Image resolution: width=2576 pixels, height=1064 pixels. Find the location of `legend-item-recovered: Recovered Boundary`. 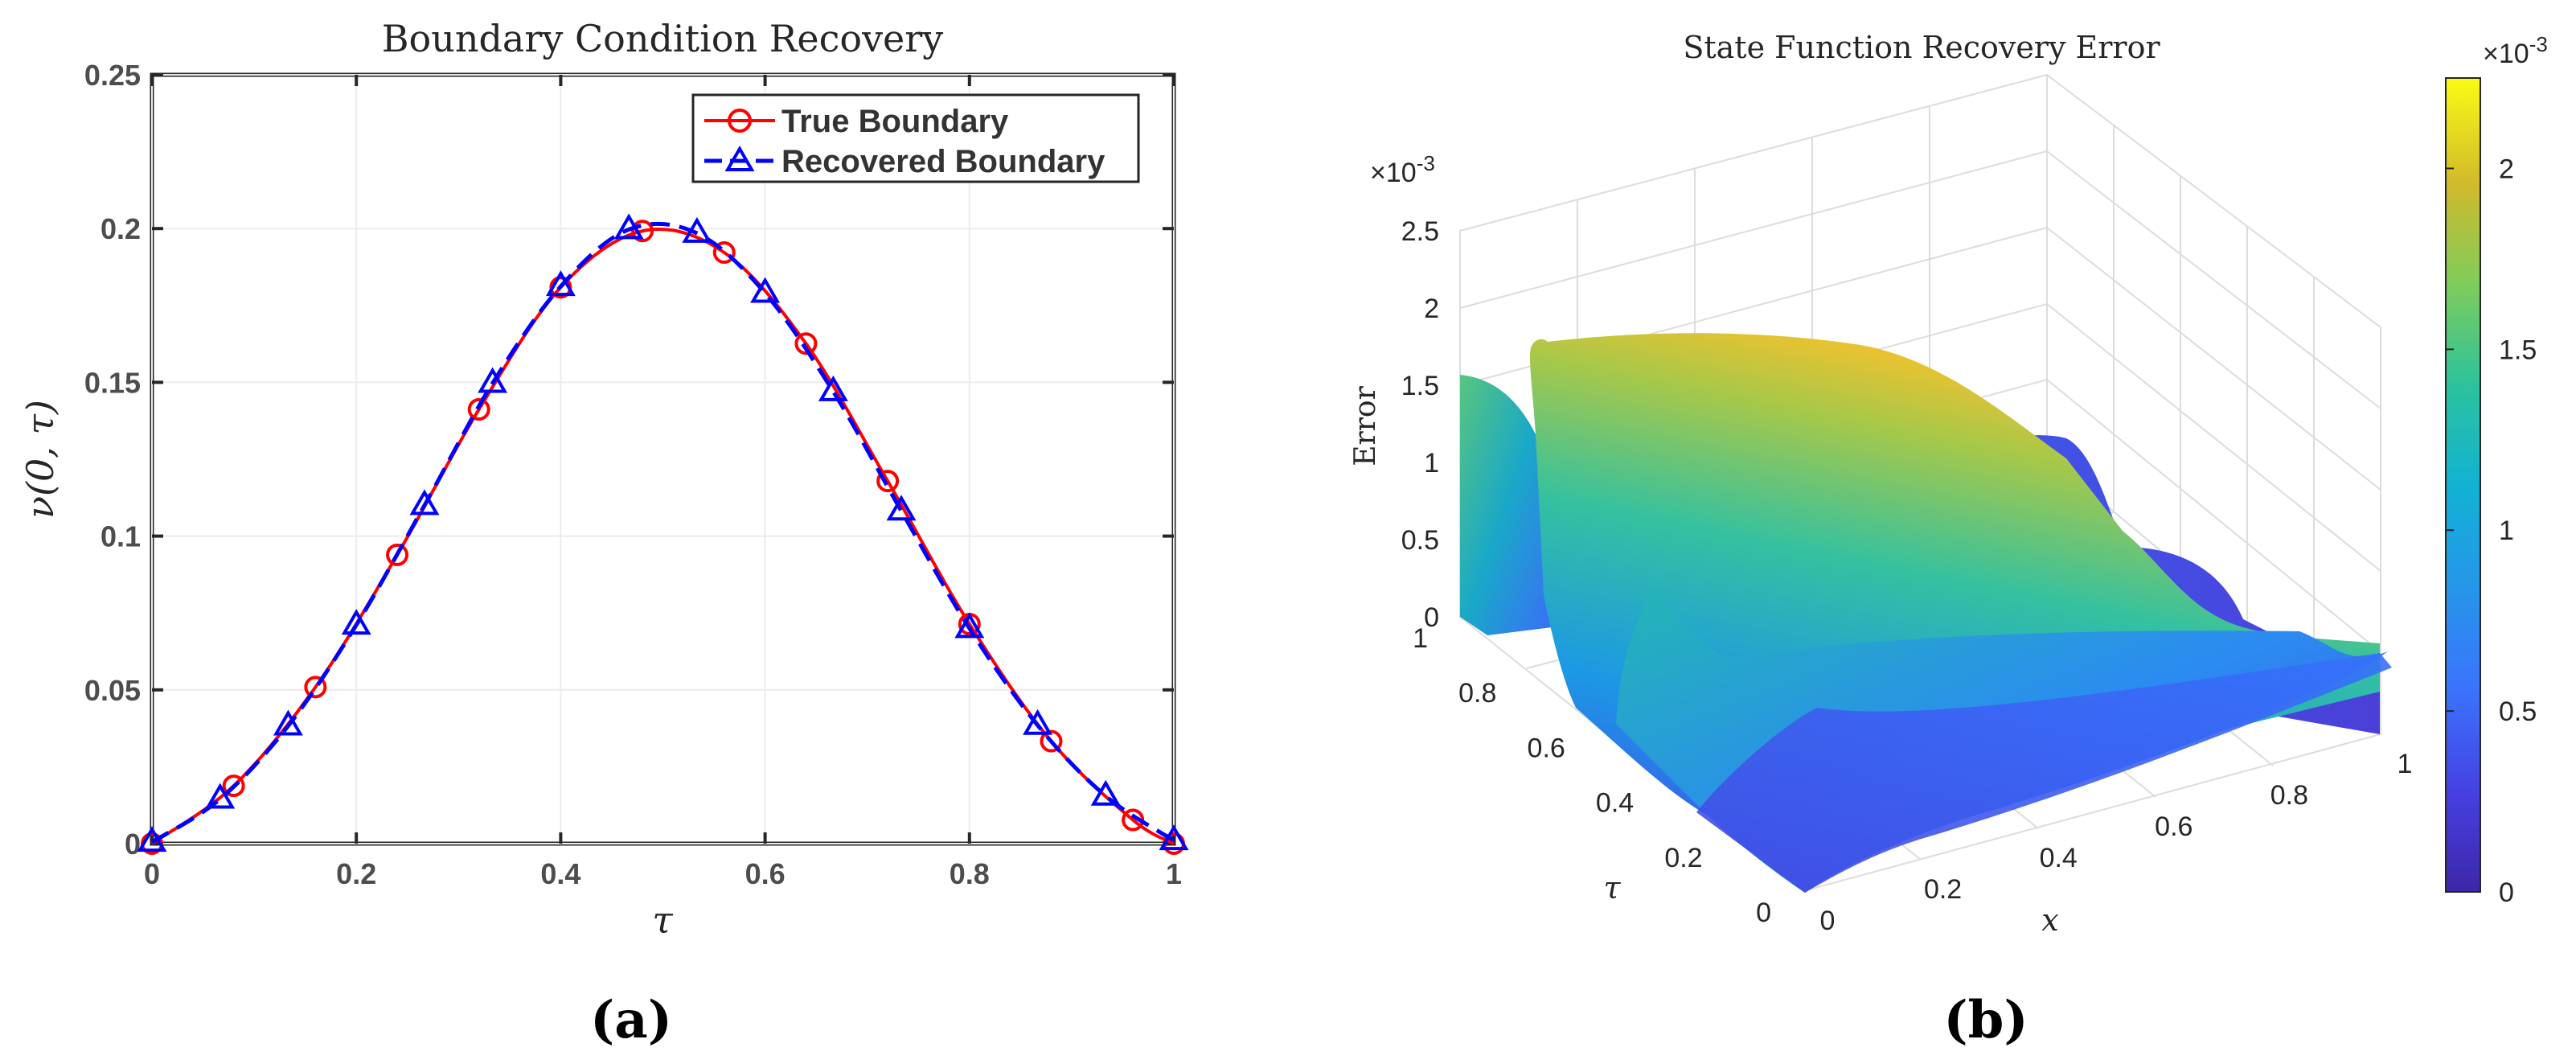

legend-item-recovered: Recovered Boundary is located at coordinates (904, 161).